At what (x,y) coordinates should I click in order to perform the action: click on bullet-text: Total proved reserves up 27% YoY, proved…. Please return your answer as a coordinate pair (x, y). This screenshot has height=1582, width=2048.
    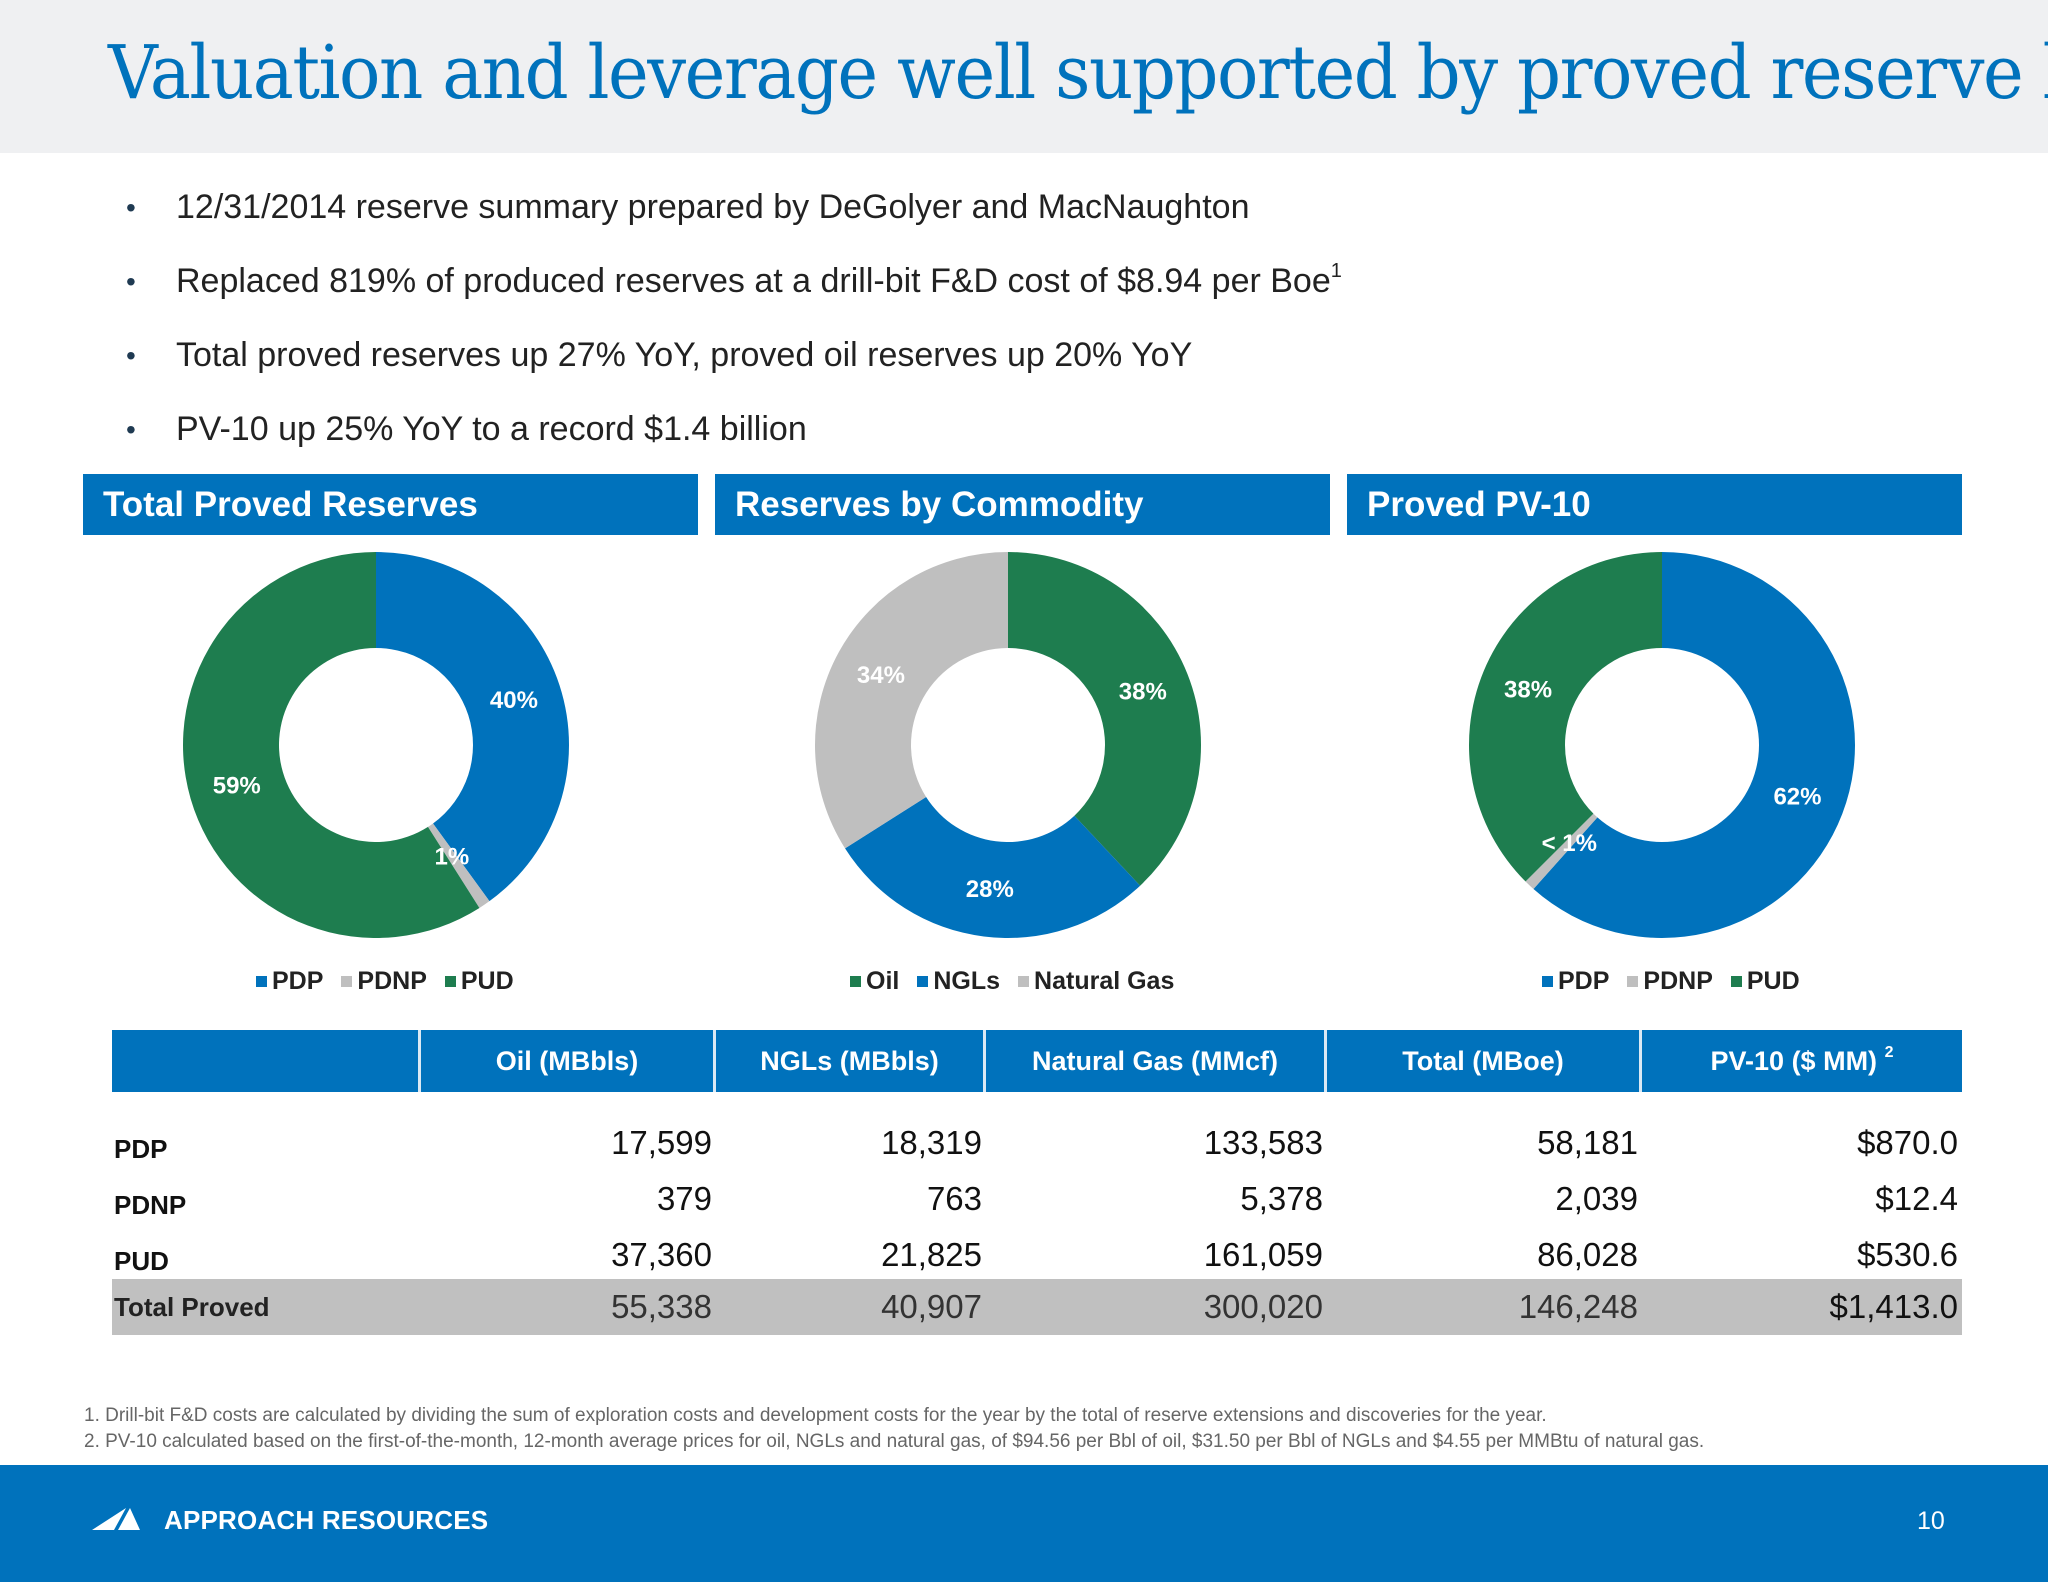
    Looking at the image, I should click on (684, 355).